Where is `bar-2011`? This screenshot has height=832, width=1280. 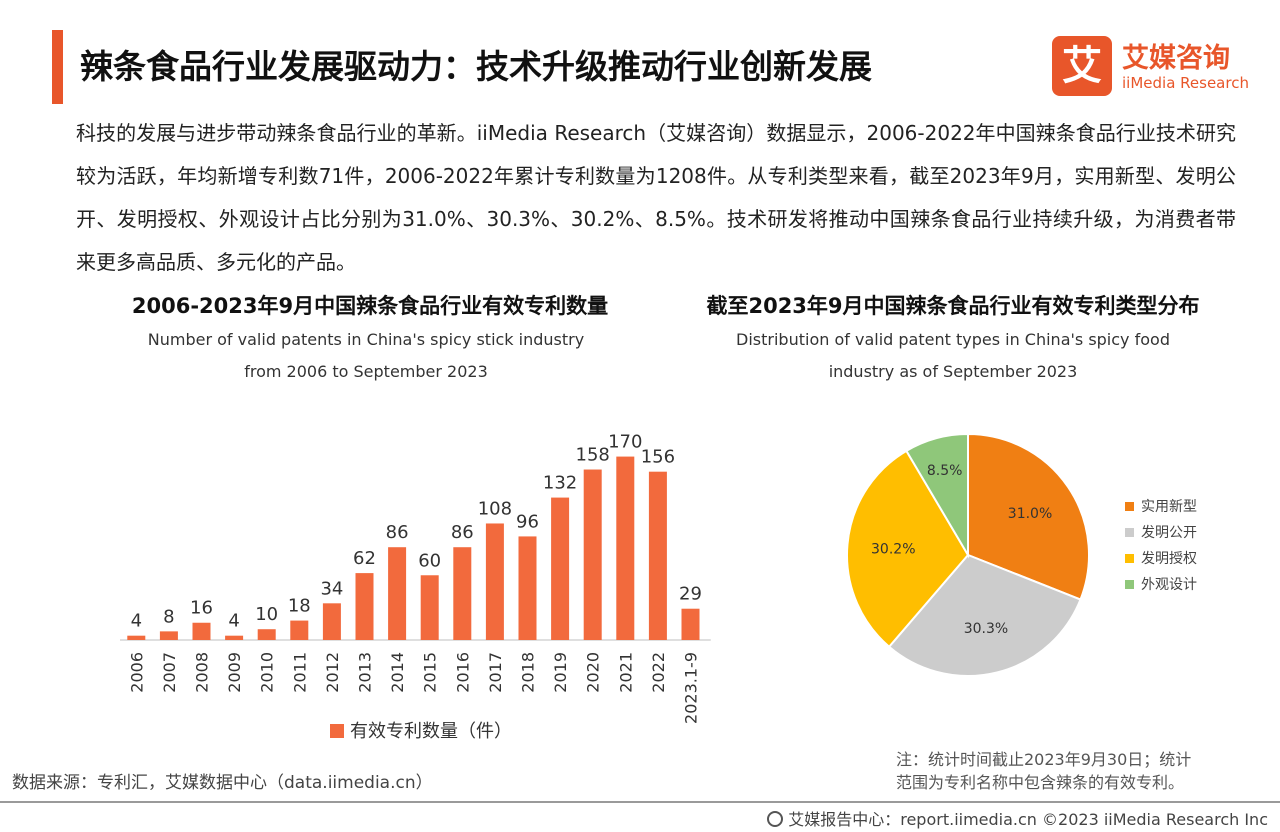 bar-2011 is located at coordinates (299, 630).